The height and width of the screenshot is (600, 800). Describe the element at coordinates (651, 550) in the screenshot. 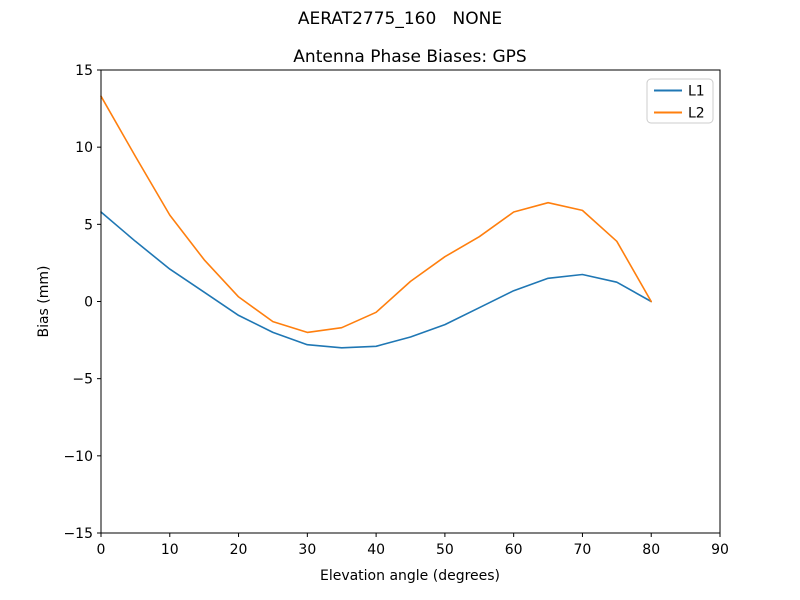

I see `x-tick-label: 80` at that location.